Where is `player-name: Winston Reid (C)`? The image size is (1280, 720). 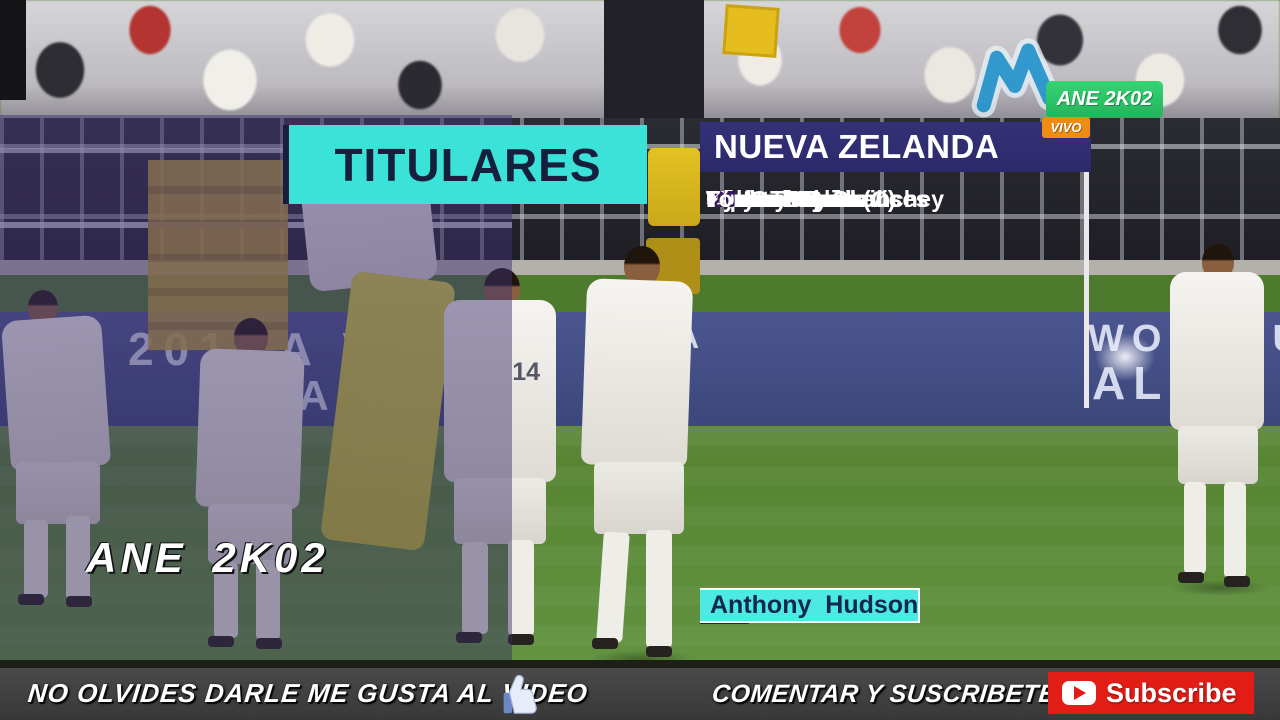 player-name: Winston Reid (C) is located at coordinates (801, 199).